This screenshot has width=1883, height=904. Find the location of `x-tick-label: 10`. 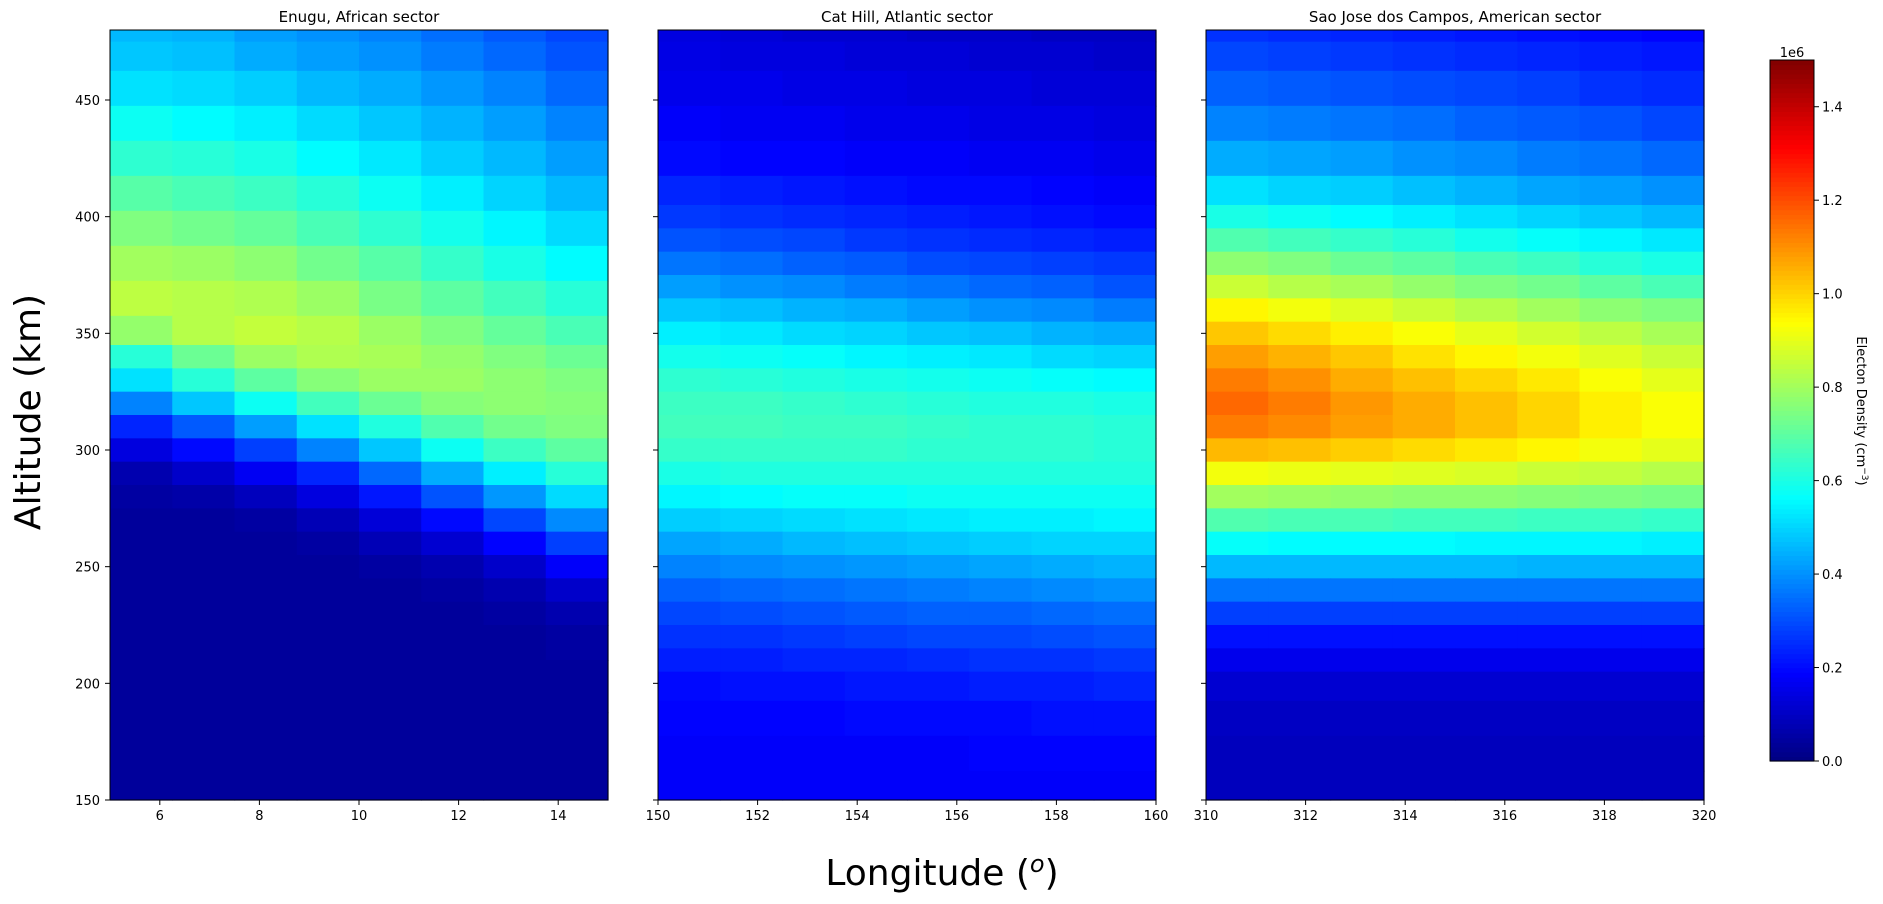

x-tick-label: 10 is located at coordinates (359, 816).